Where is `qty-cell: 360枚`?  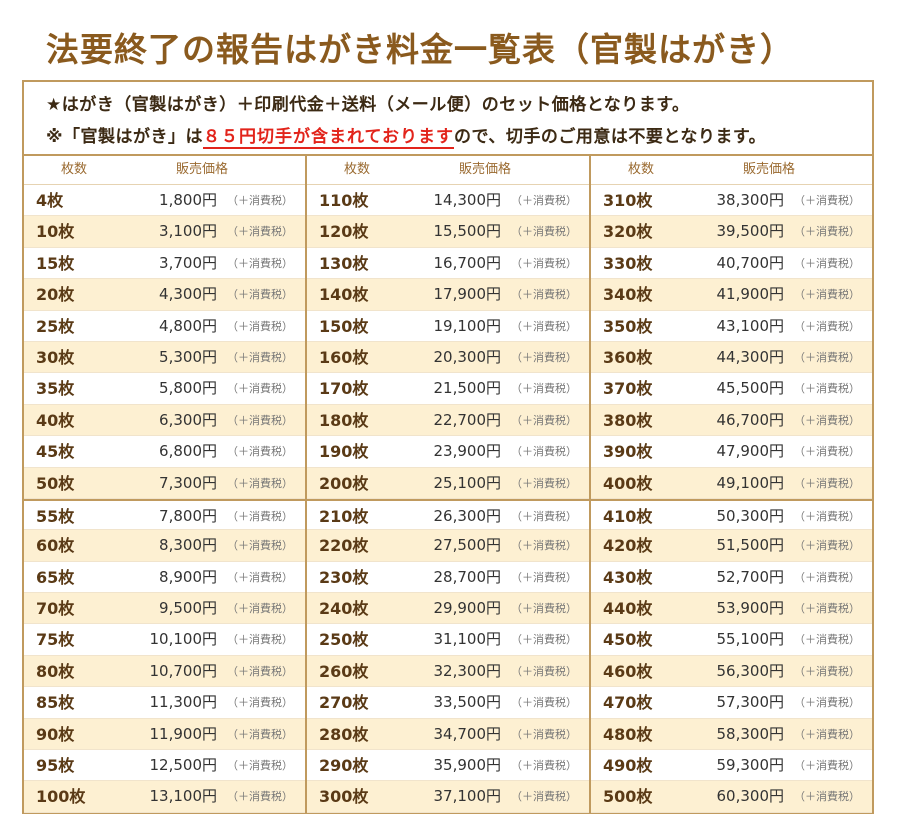
qty-cell: 360枚 is located at coordinates (628, 357).